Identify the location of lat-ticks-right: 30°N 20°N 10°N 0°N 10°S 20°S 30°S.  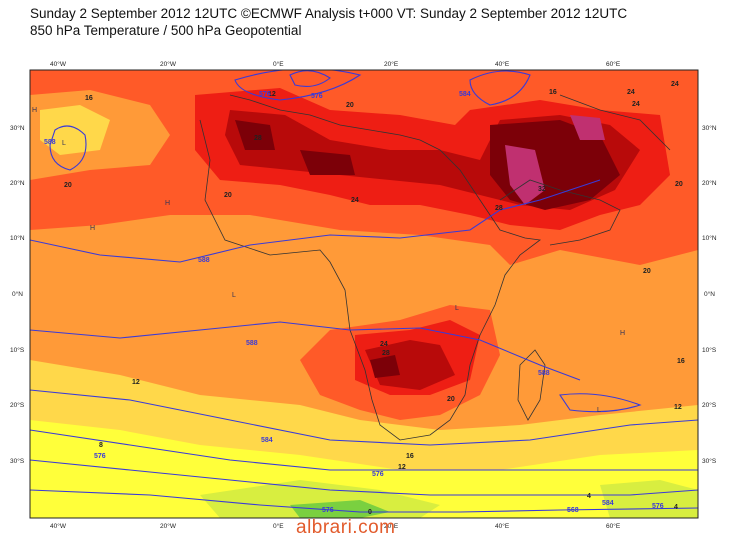
(709, 294).